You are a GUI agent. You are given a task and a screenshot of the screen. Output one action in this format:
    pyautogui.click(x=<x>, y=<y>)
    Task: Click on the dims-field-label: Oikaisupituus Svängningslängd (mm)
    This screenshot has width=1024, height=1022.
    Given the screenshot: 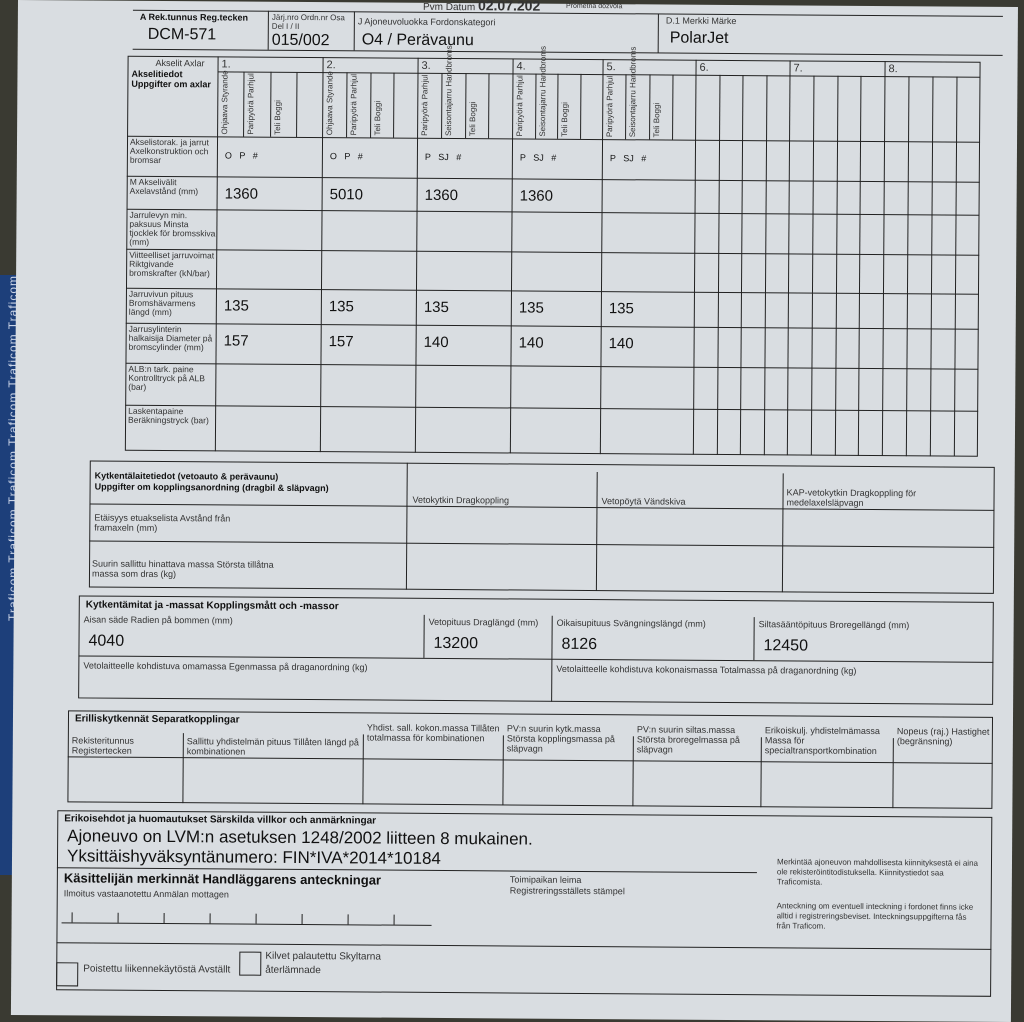 What is the action you would take?
    pyautogui.click(x=631, y=623)
    